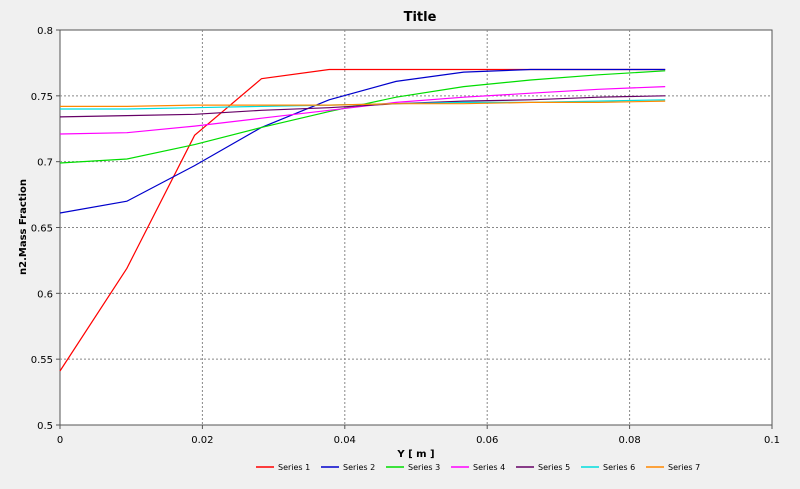 Image resolution: width=800 pixels, height=489 pixels. I want to click on y-tick-label: 0.5, so click(45, 426).